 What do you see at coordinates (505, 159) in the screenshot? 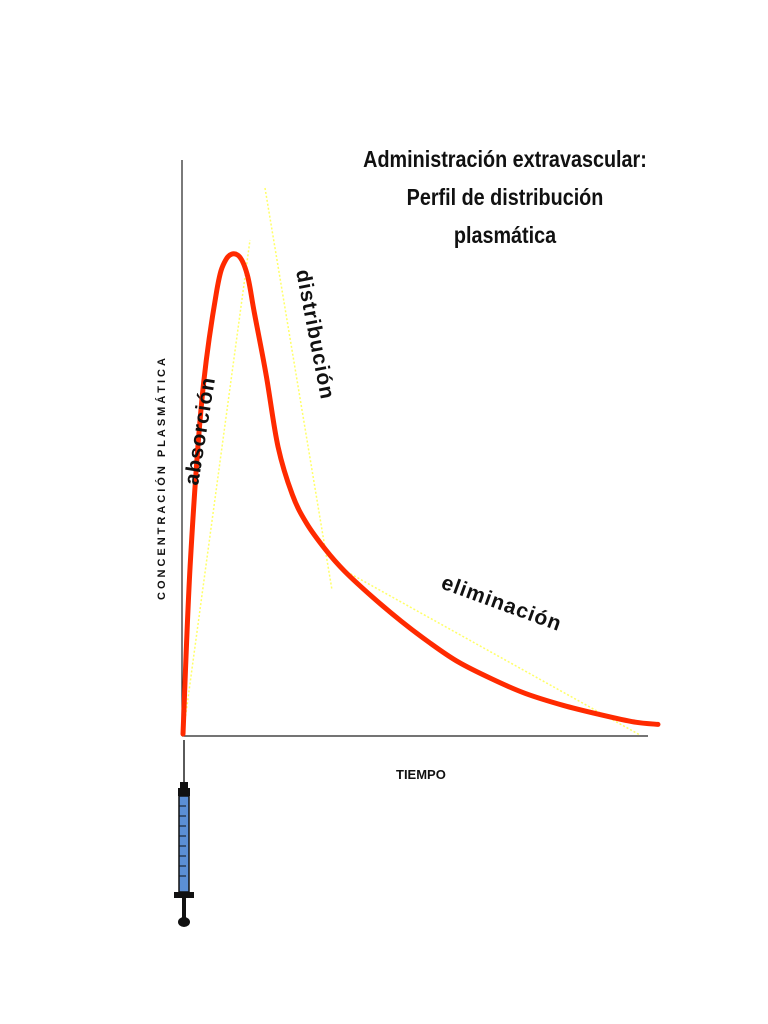
I see `chart-title: Administración extravascular:` at bounding box center [505, 159].